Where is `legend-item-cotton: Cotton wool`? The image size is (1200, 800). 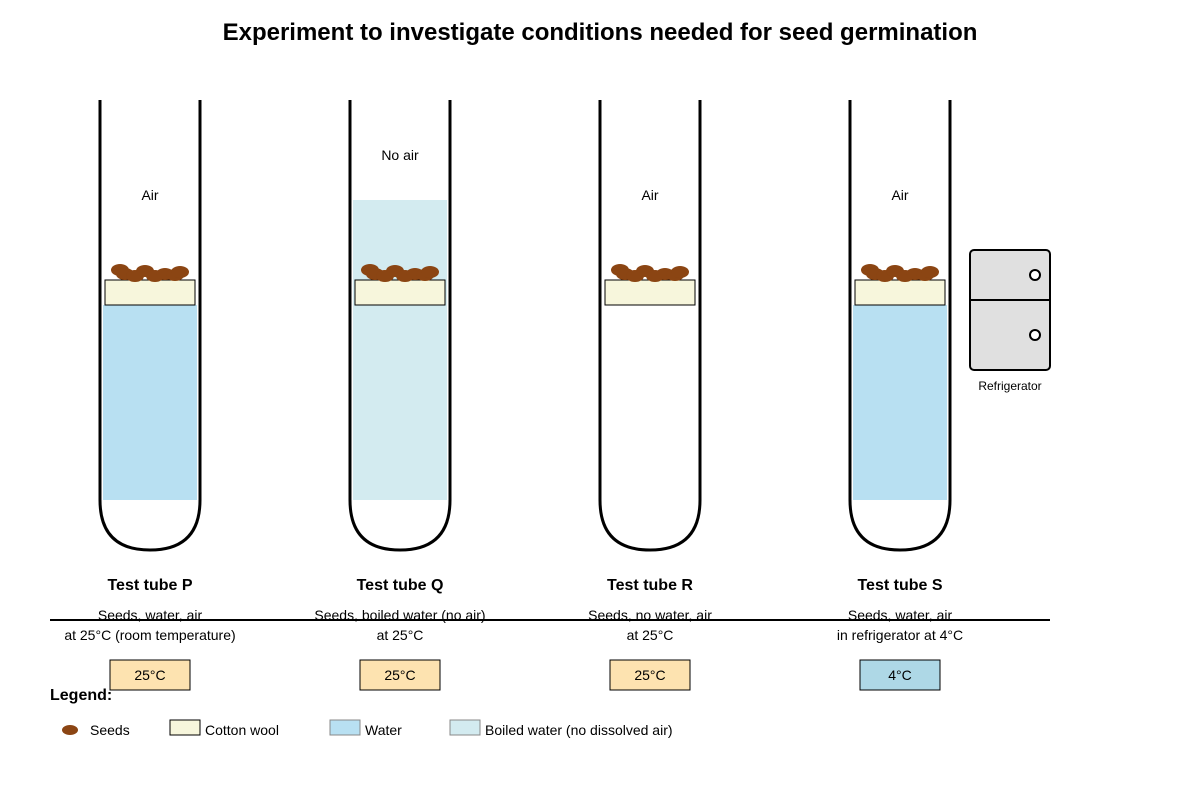
legend-item-cotton: Cotton wool is located at coordinates (224, 728).